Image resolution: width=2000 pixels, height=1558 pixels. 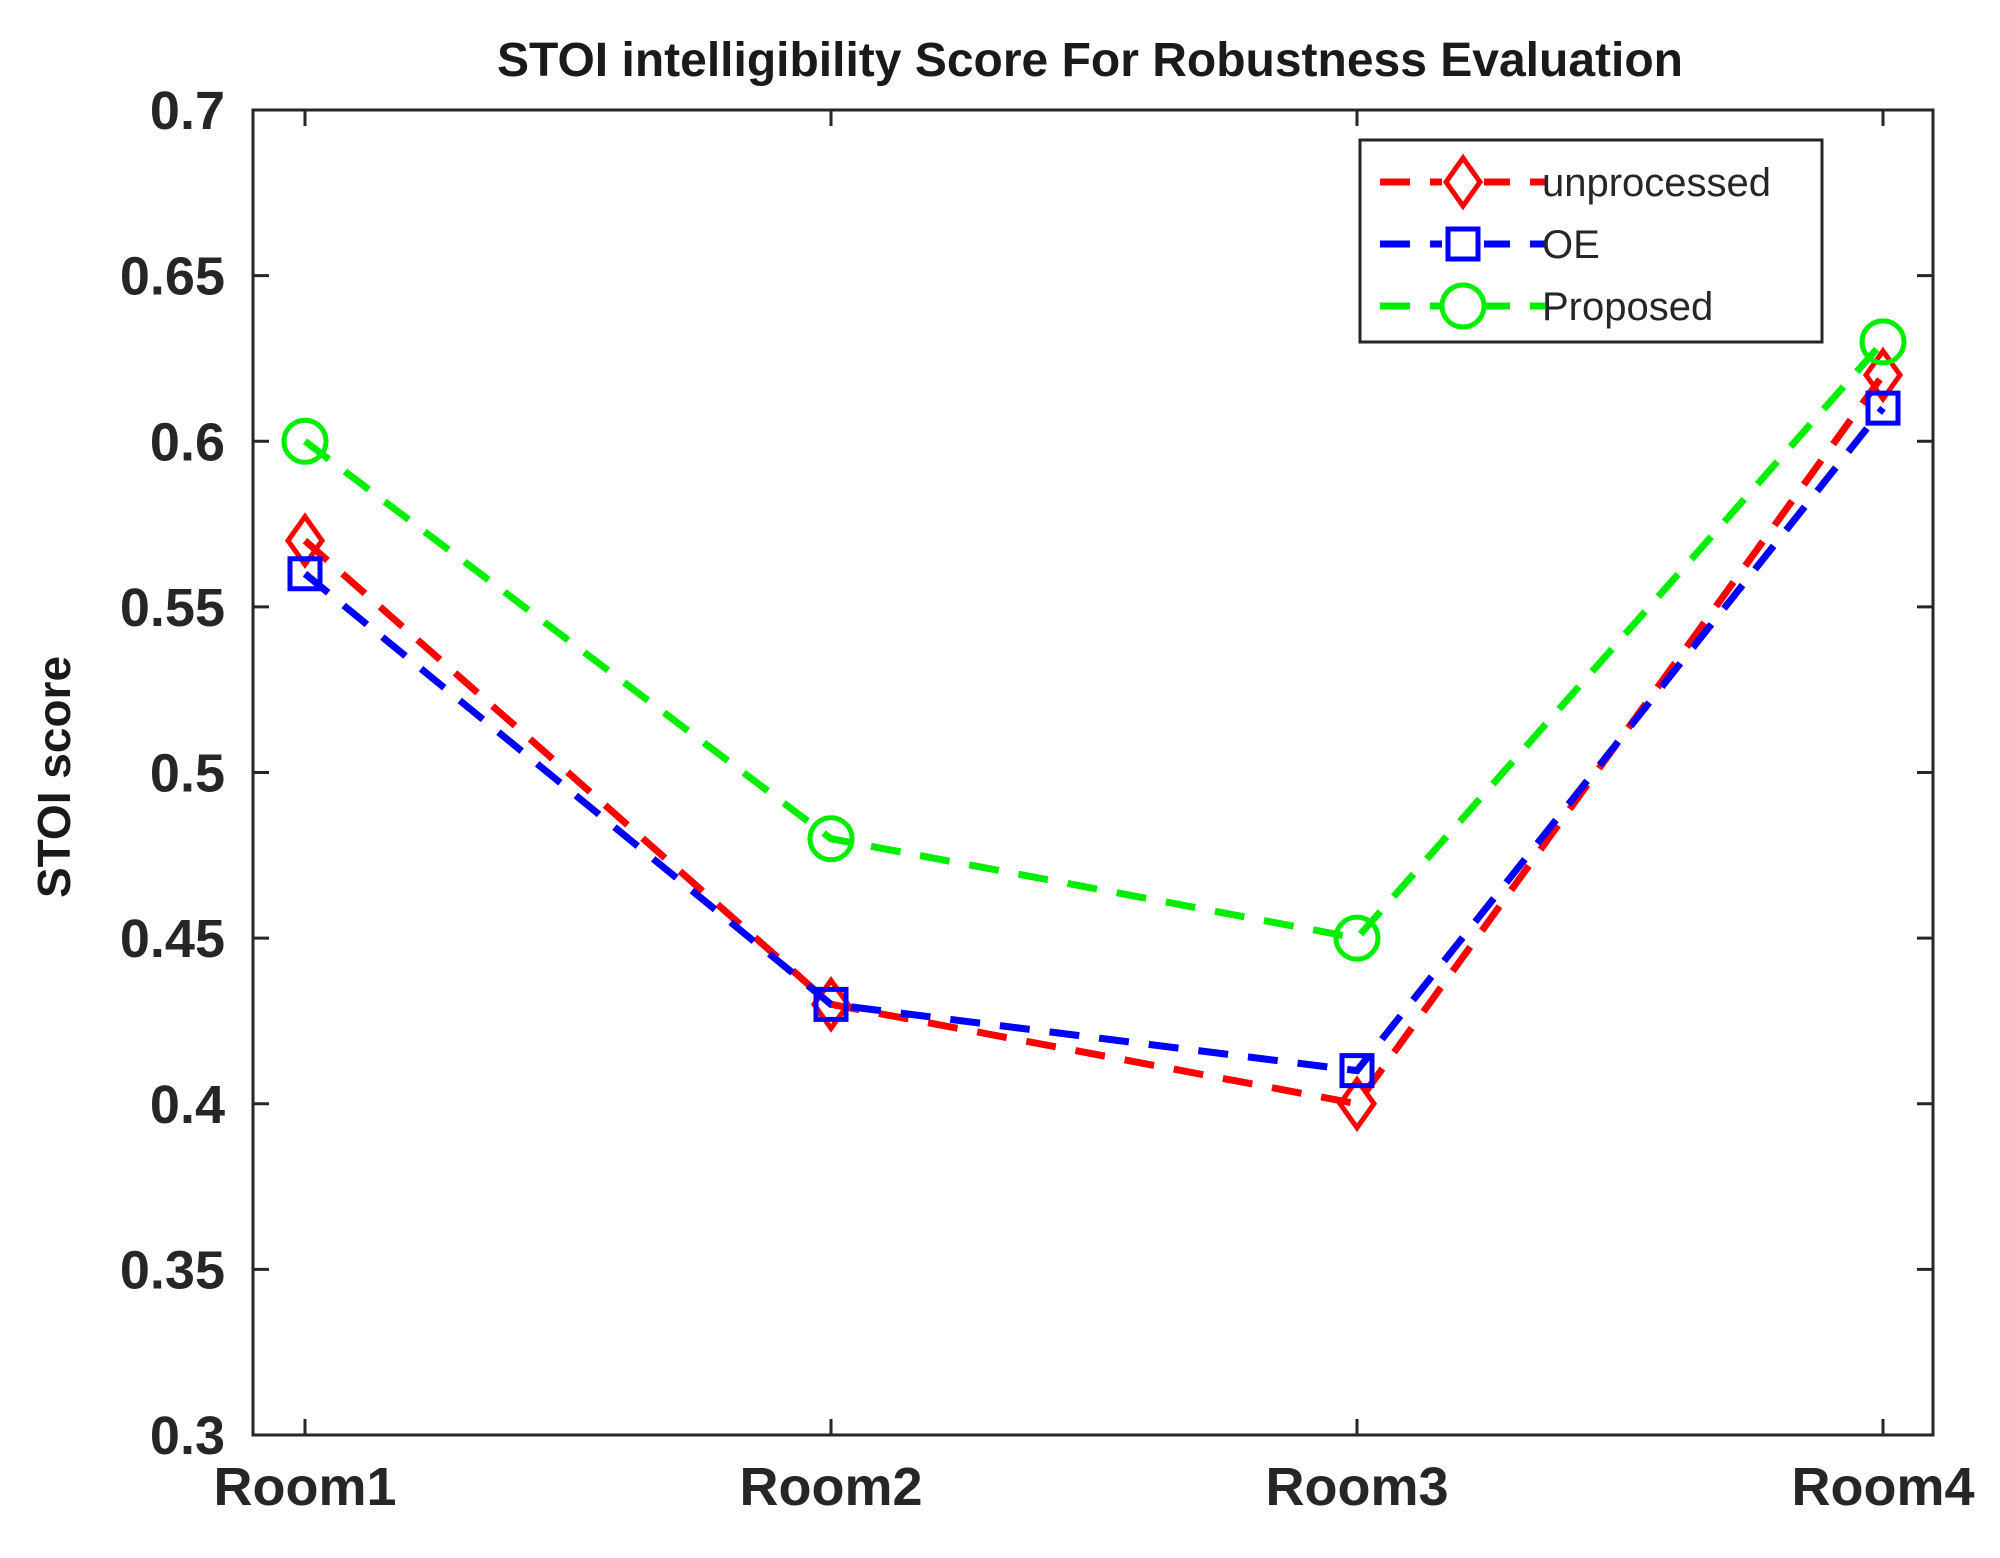 I want to click on y-axis-label: STOI score, so click(x=54, y=777).